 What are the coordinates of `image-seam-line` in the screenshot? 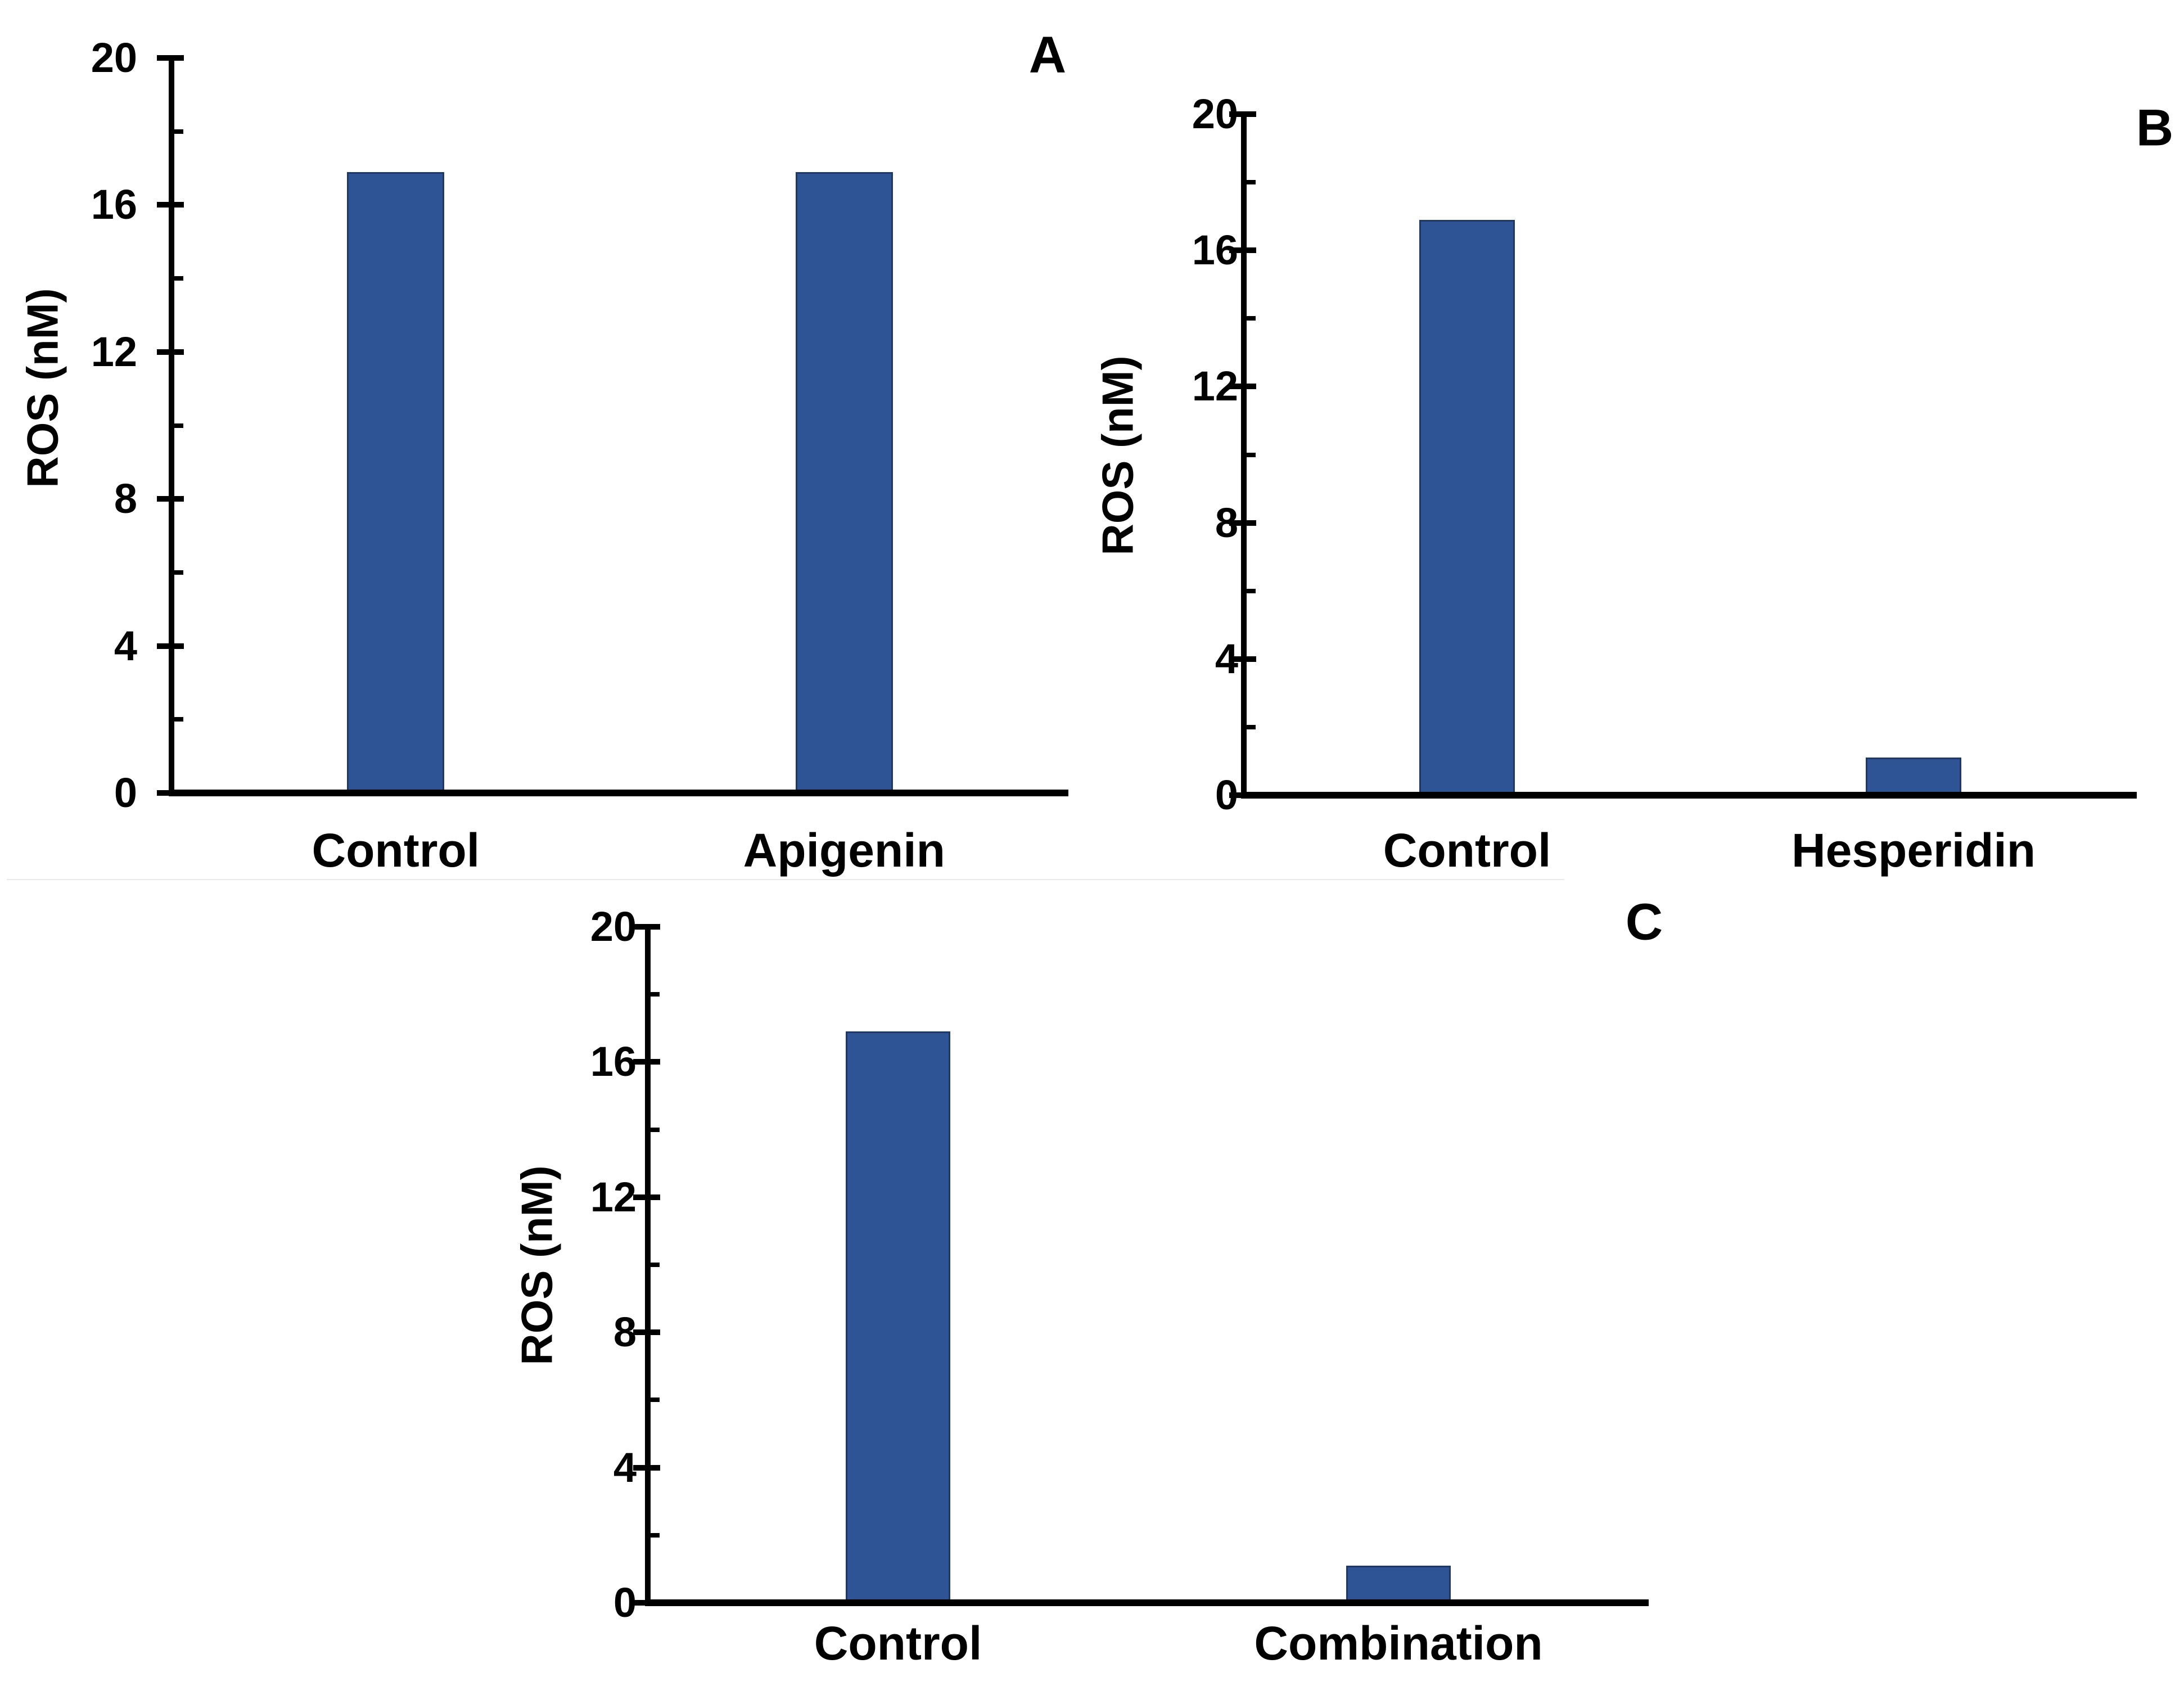 It's located at (785, 879).